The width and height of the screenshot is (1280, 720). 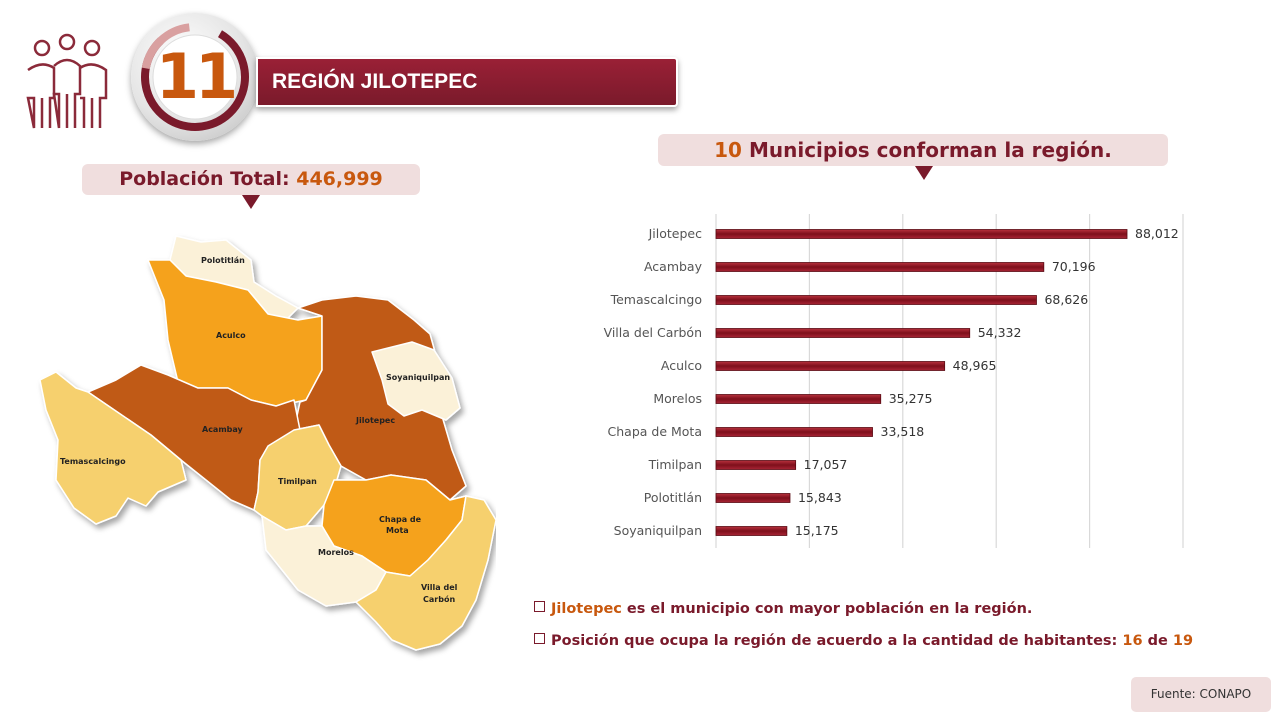 What do you see at coordinates (930, 150) in the screenshot?
I see `municipios-text: Municipios conforman la región.` at bounding box center [930, 150].